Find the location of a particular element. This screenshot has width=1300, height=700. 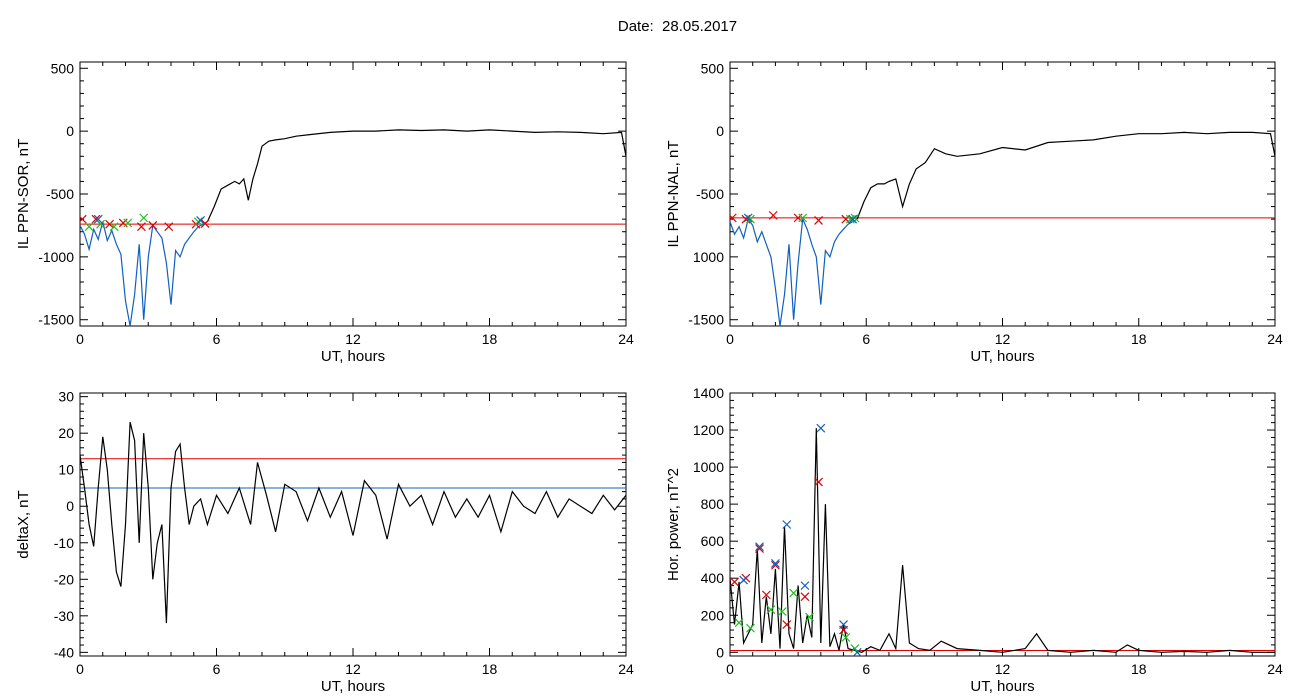

y-tick-label: 1200 is located at coordinates (708, 430).